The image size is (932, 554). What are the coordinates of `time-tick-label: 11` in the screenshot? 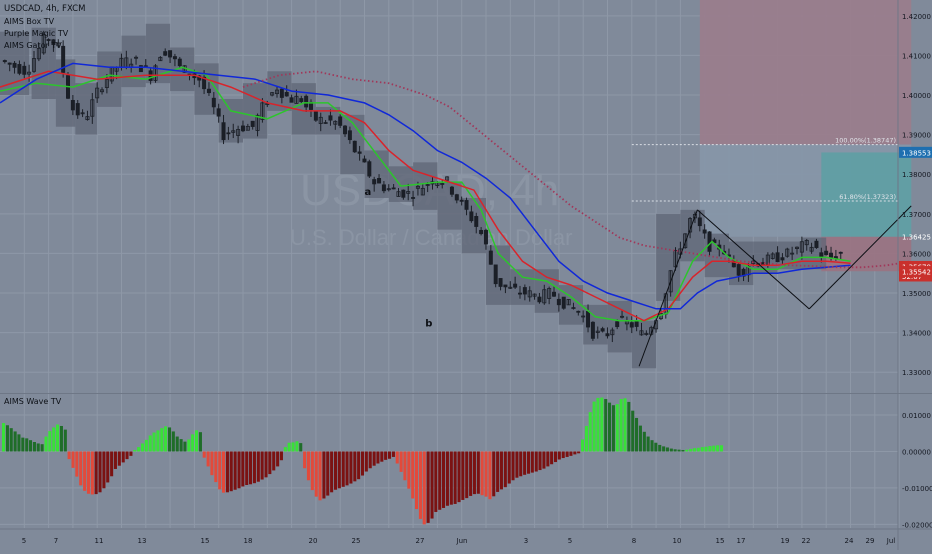 It's located at (99, 541).